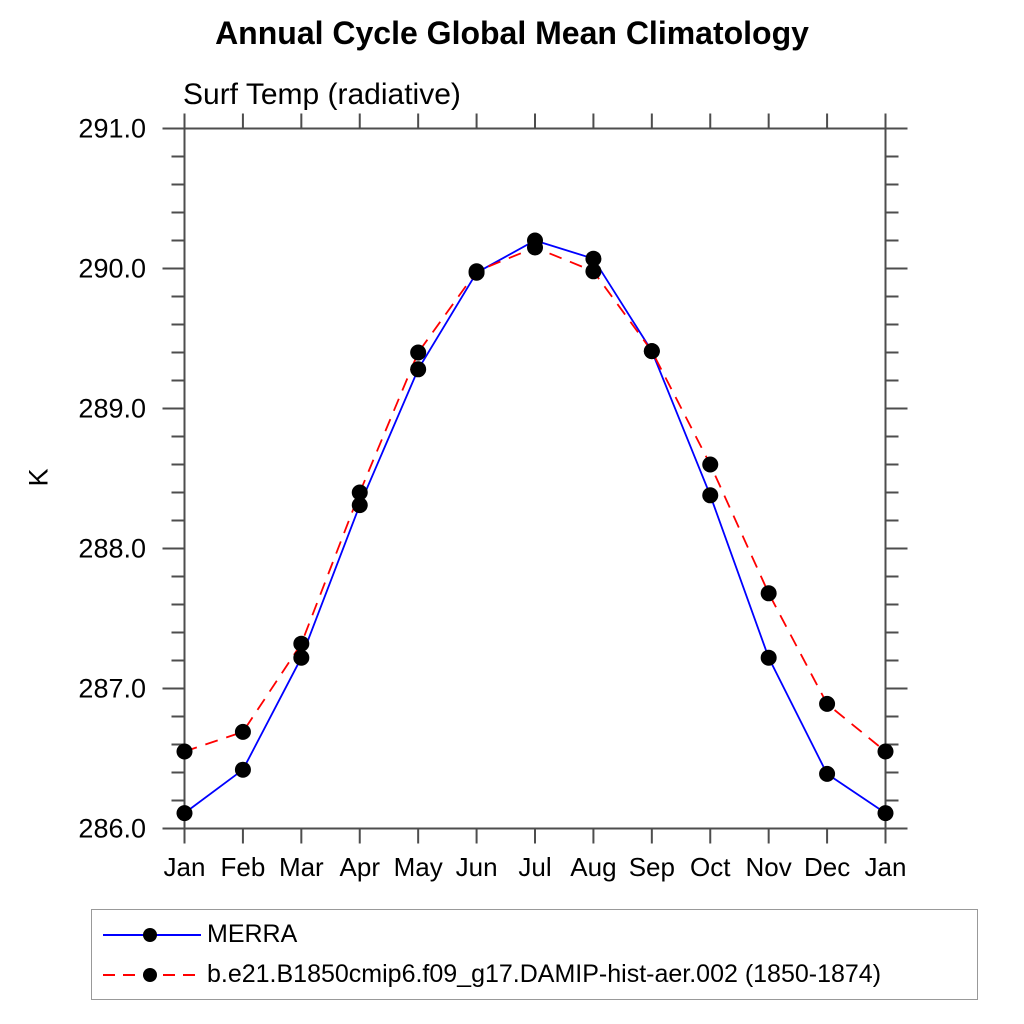 This screenshot has width=1024, height=1024. What do you see at coordinates (112, 129) in the screenshot?
I see `y-tick-label: 291.0` at bounding box center [112, 129].